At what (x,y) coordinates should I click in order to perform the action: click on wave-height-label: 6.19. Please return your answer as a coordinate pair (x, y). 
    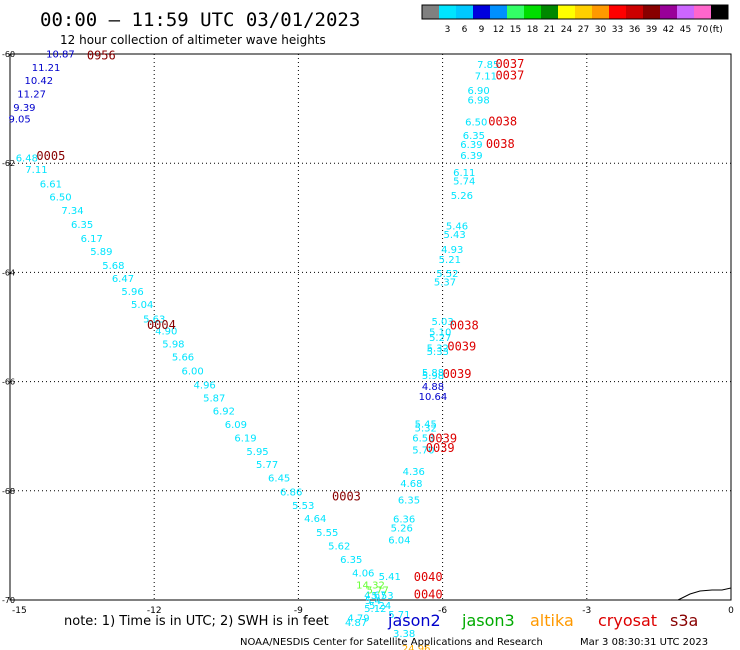
    Looking at the image, I should click on (245, 438).